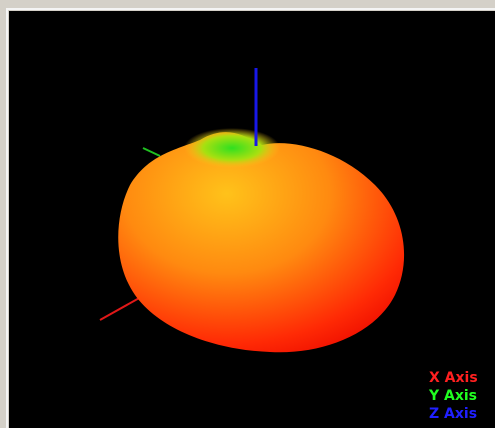 This screenshot has height=428, width=495. I want to click on legend-label: Z Axis, so click(453, 414).